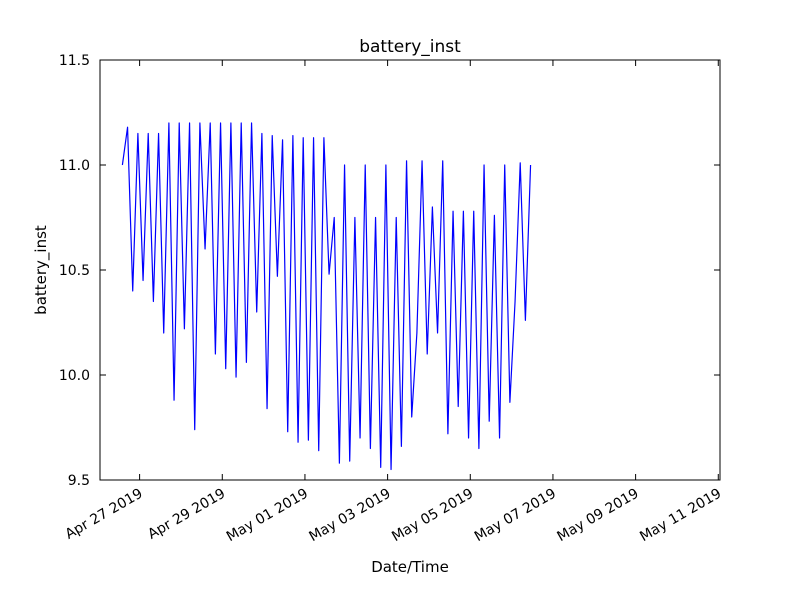 This screenshot has width=800, height=600. I want to click on y-tick-label: 11.0, so click(74, 166).